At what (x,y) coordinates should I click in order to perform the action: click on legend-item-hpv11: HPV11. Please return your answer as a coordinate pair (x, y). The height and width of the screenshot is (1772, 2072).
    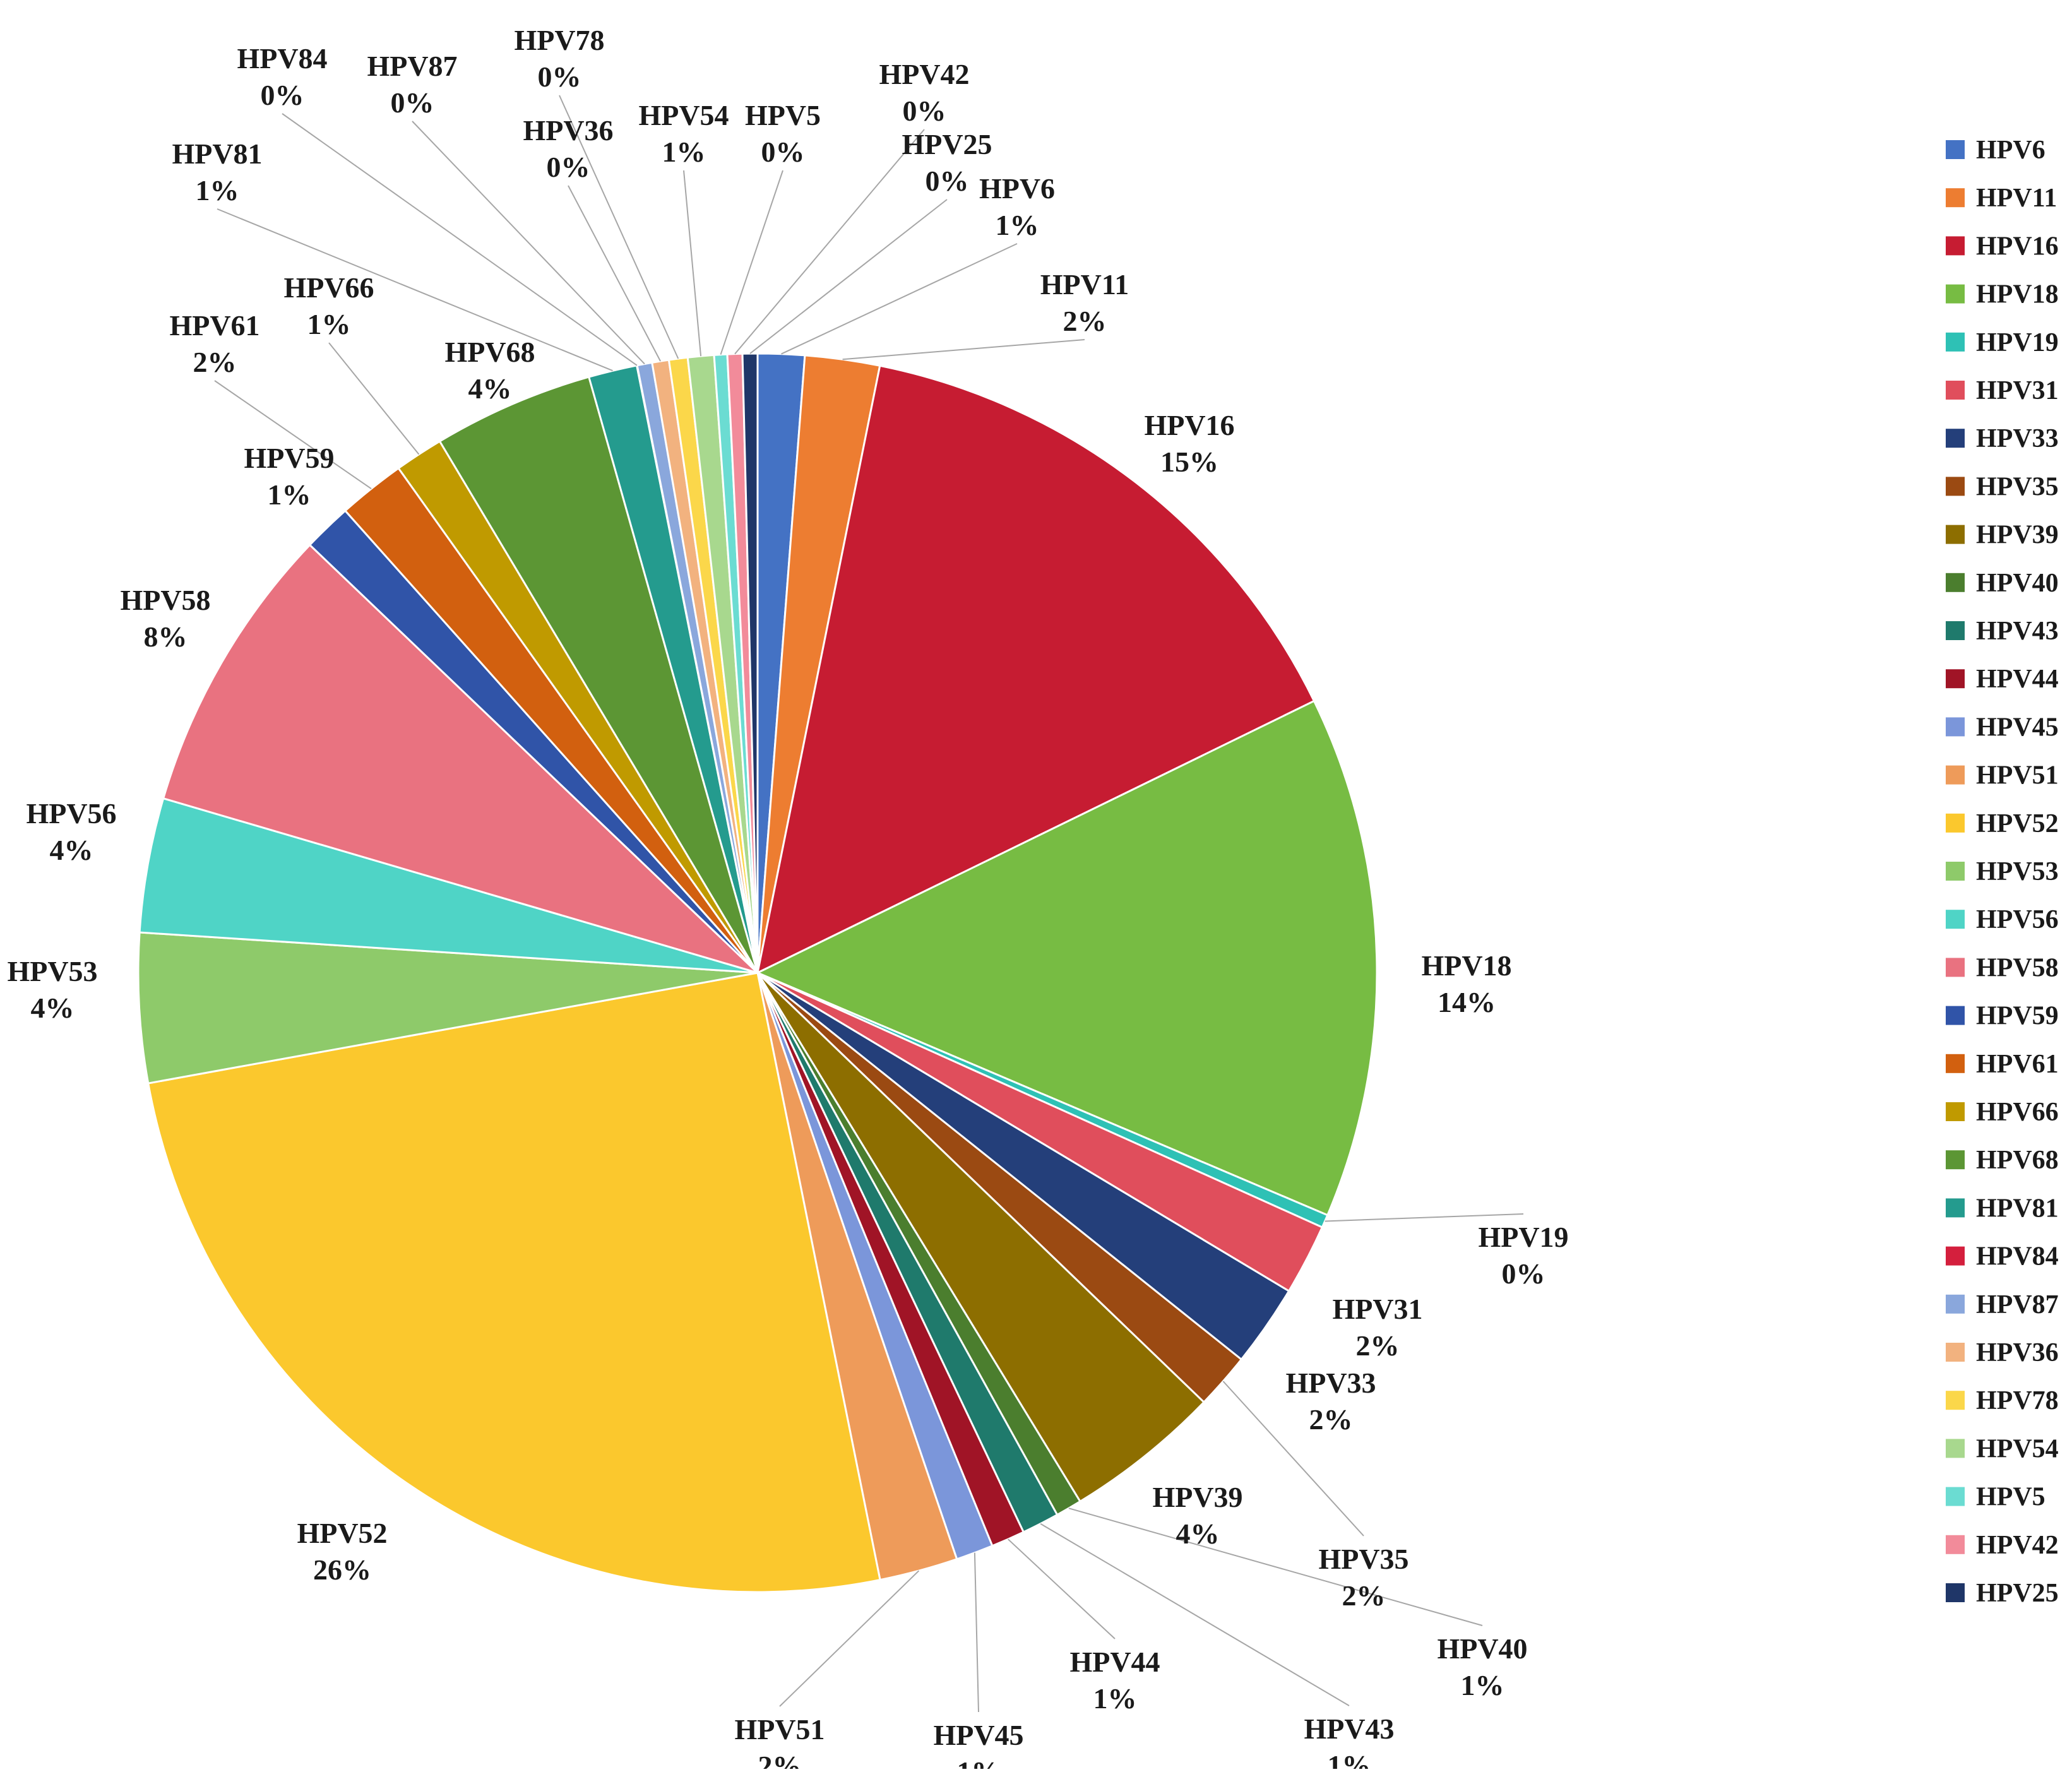
    Looking at the image, I should click on (2001, 198).